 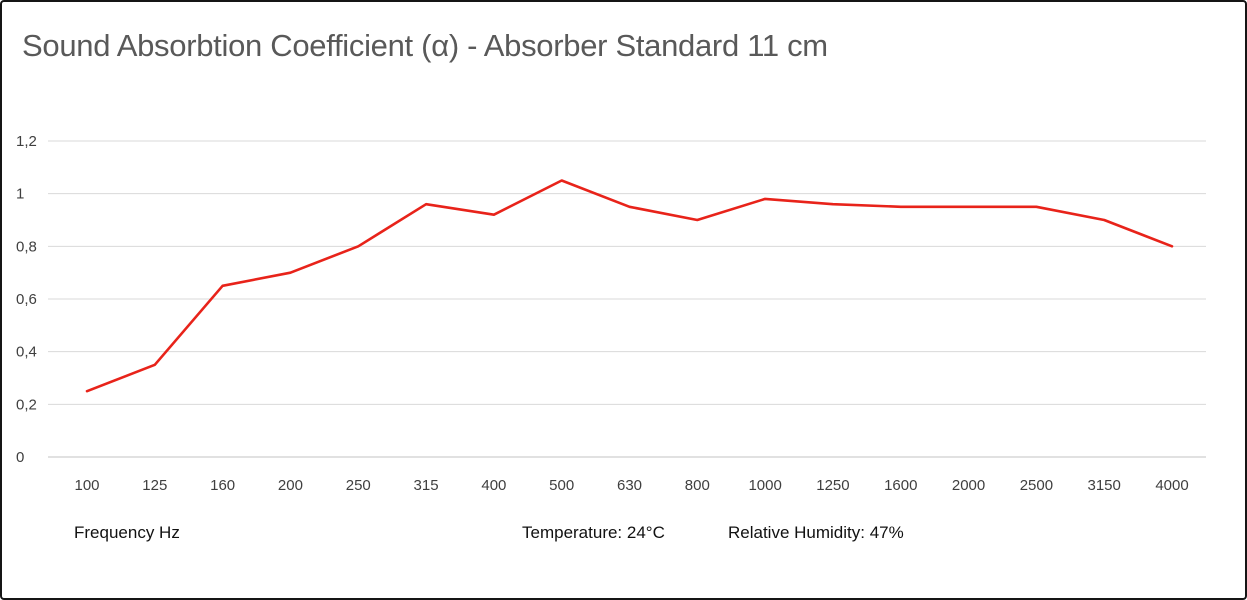 What do you see at coordinates (493, 485) in the screenshot?
I see `x-axis-tick-label: 400` at bounding box center [493, 485].